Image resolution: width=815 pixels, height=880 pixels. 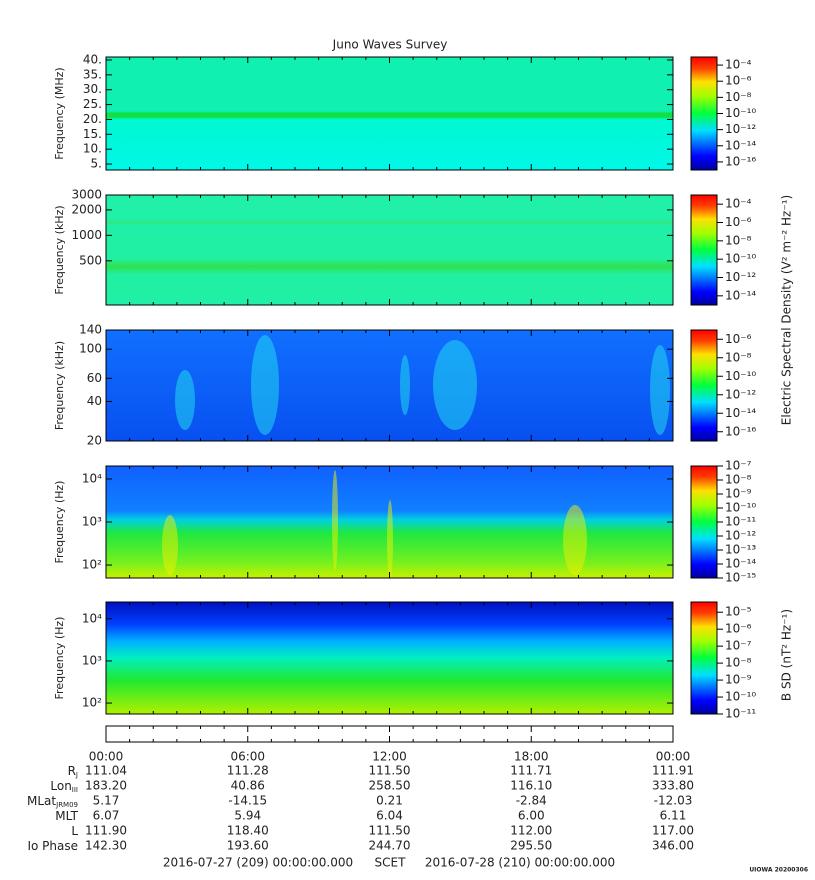 I want to click on colorbar-tick-label: 10⁻⁶, so click(x=738, y=629).